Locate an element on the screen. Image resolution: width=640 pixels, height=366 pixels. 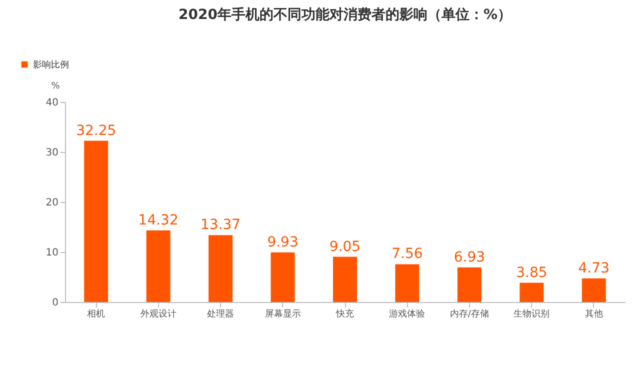
x-tick-label: 处理器 is located at coordinates (220, 314).